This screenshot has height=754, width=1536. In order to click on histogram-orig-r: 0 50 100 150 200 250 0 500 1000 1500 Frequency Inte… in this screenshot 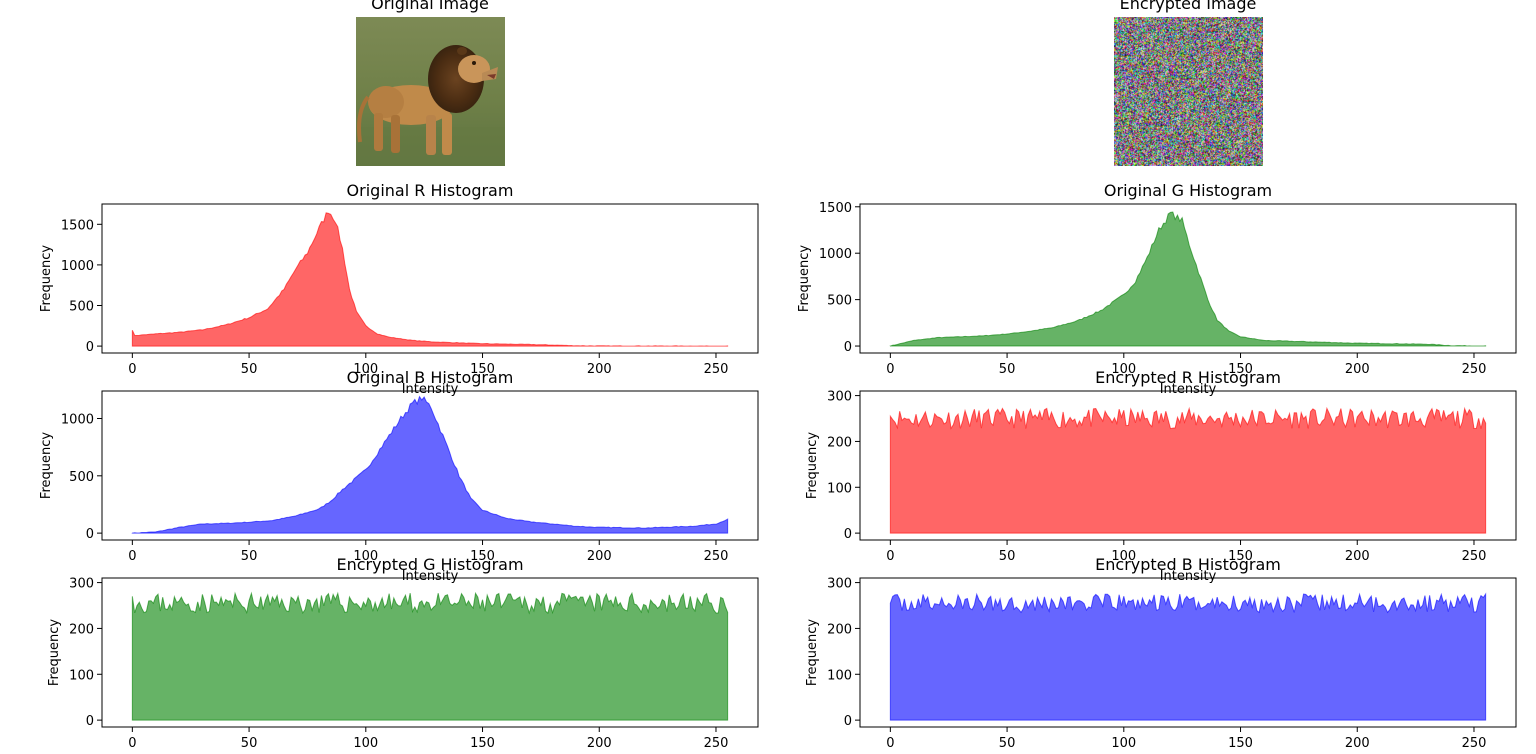, I will do `click(399, 300)`.